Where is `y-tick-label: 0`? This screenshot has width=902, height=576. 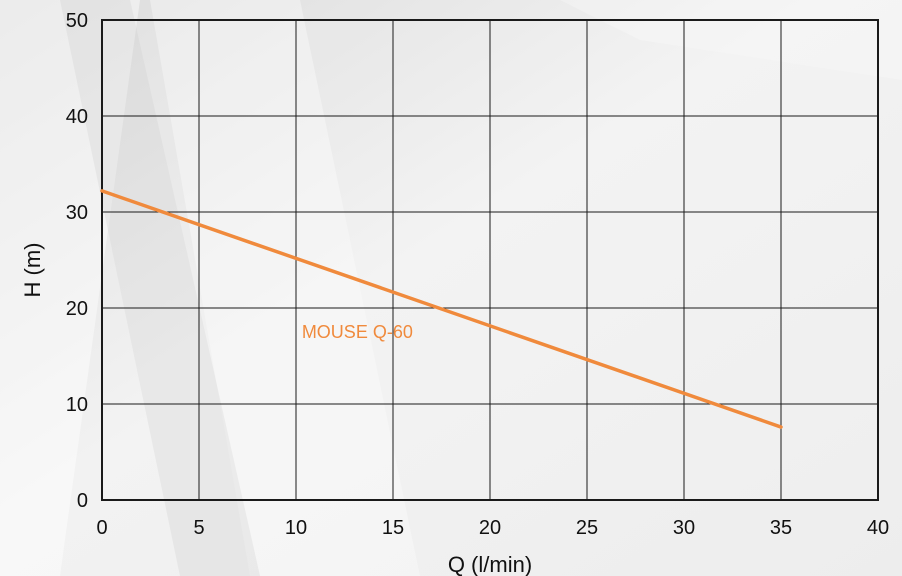 y-tick-label: 0 is located at coordinates (82, 501).